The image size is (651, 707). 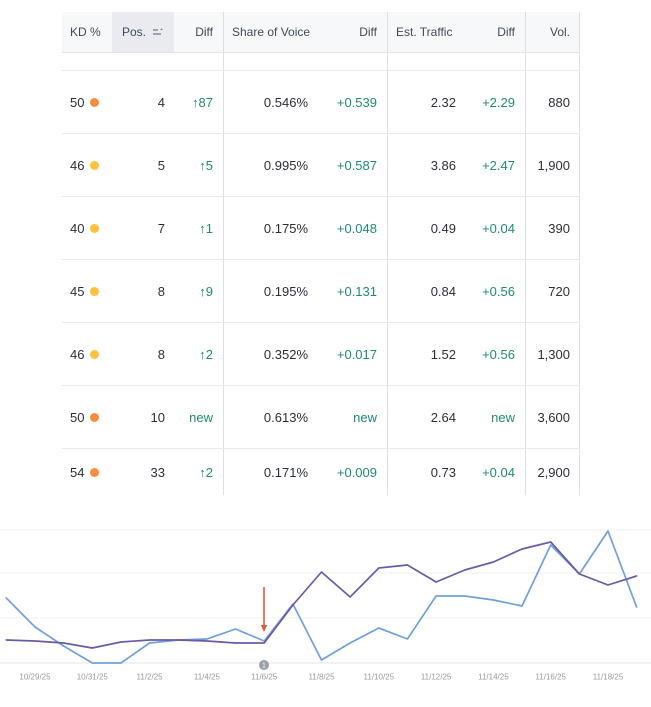 I want to click on volume-cell: 390, so click(x=553, y=228).